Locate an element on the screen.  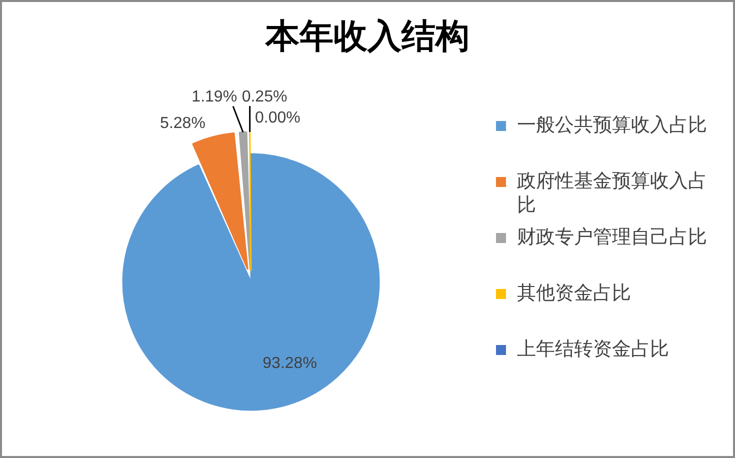
text: 0.00% is located at coordinates (277, 117).